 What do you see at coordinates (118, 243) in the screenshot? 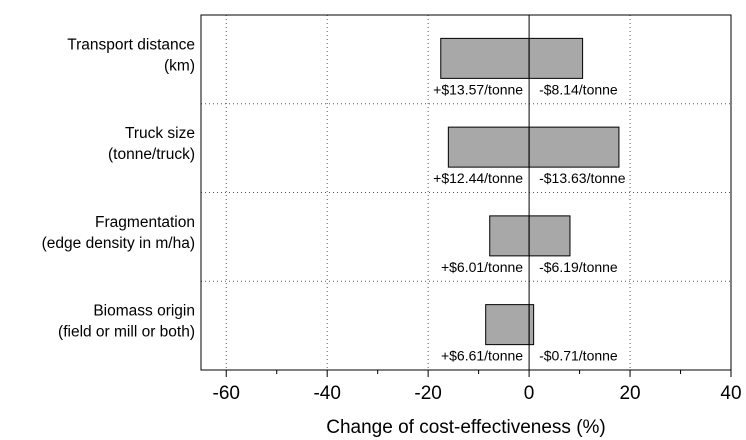
I see `category-label-sub: (edge density in m/ha)` at bounding box center [118, 243].